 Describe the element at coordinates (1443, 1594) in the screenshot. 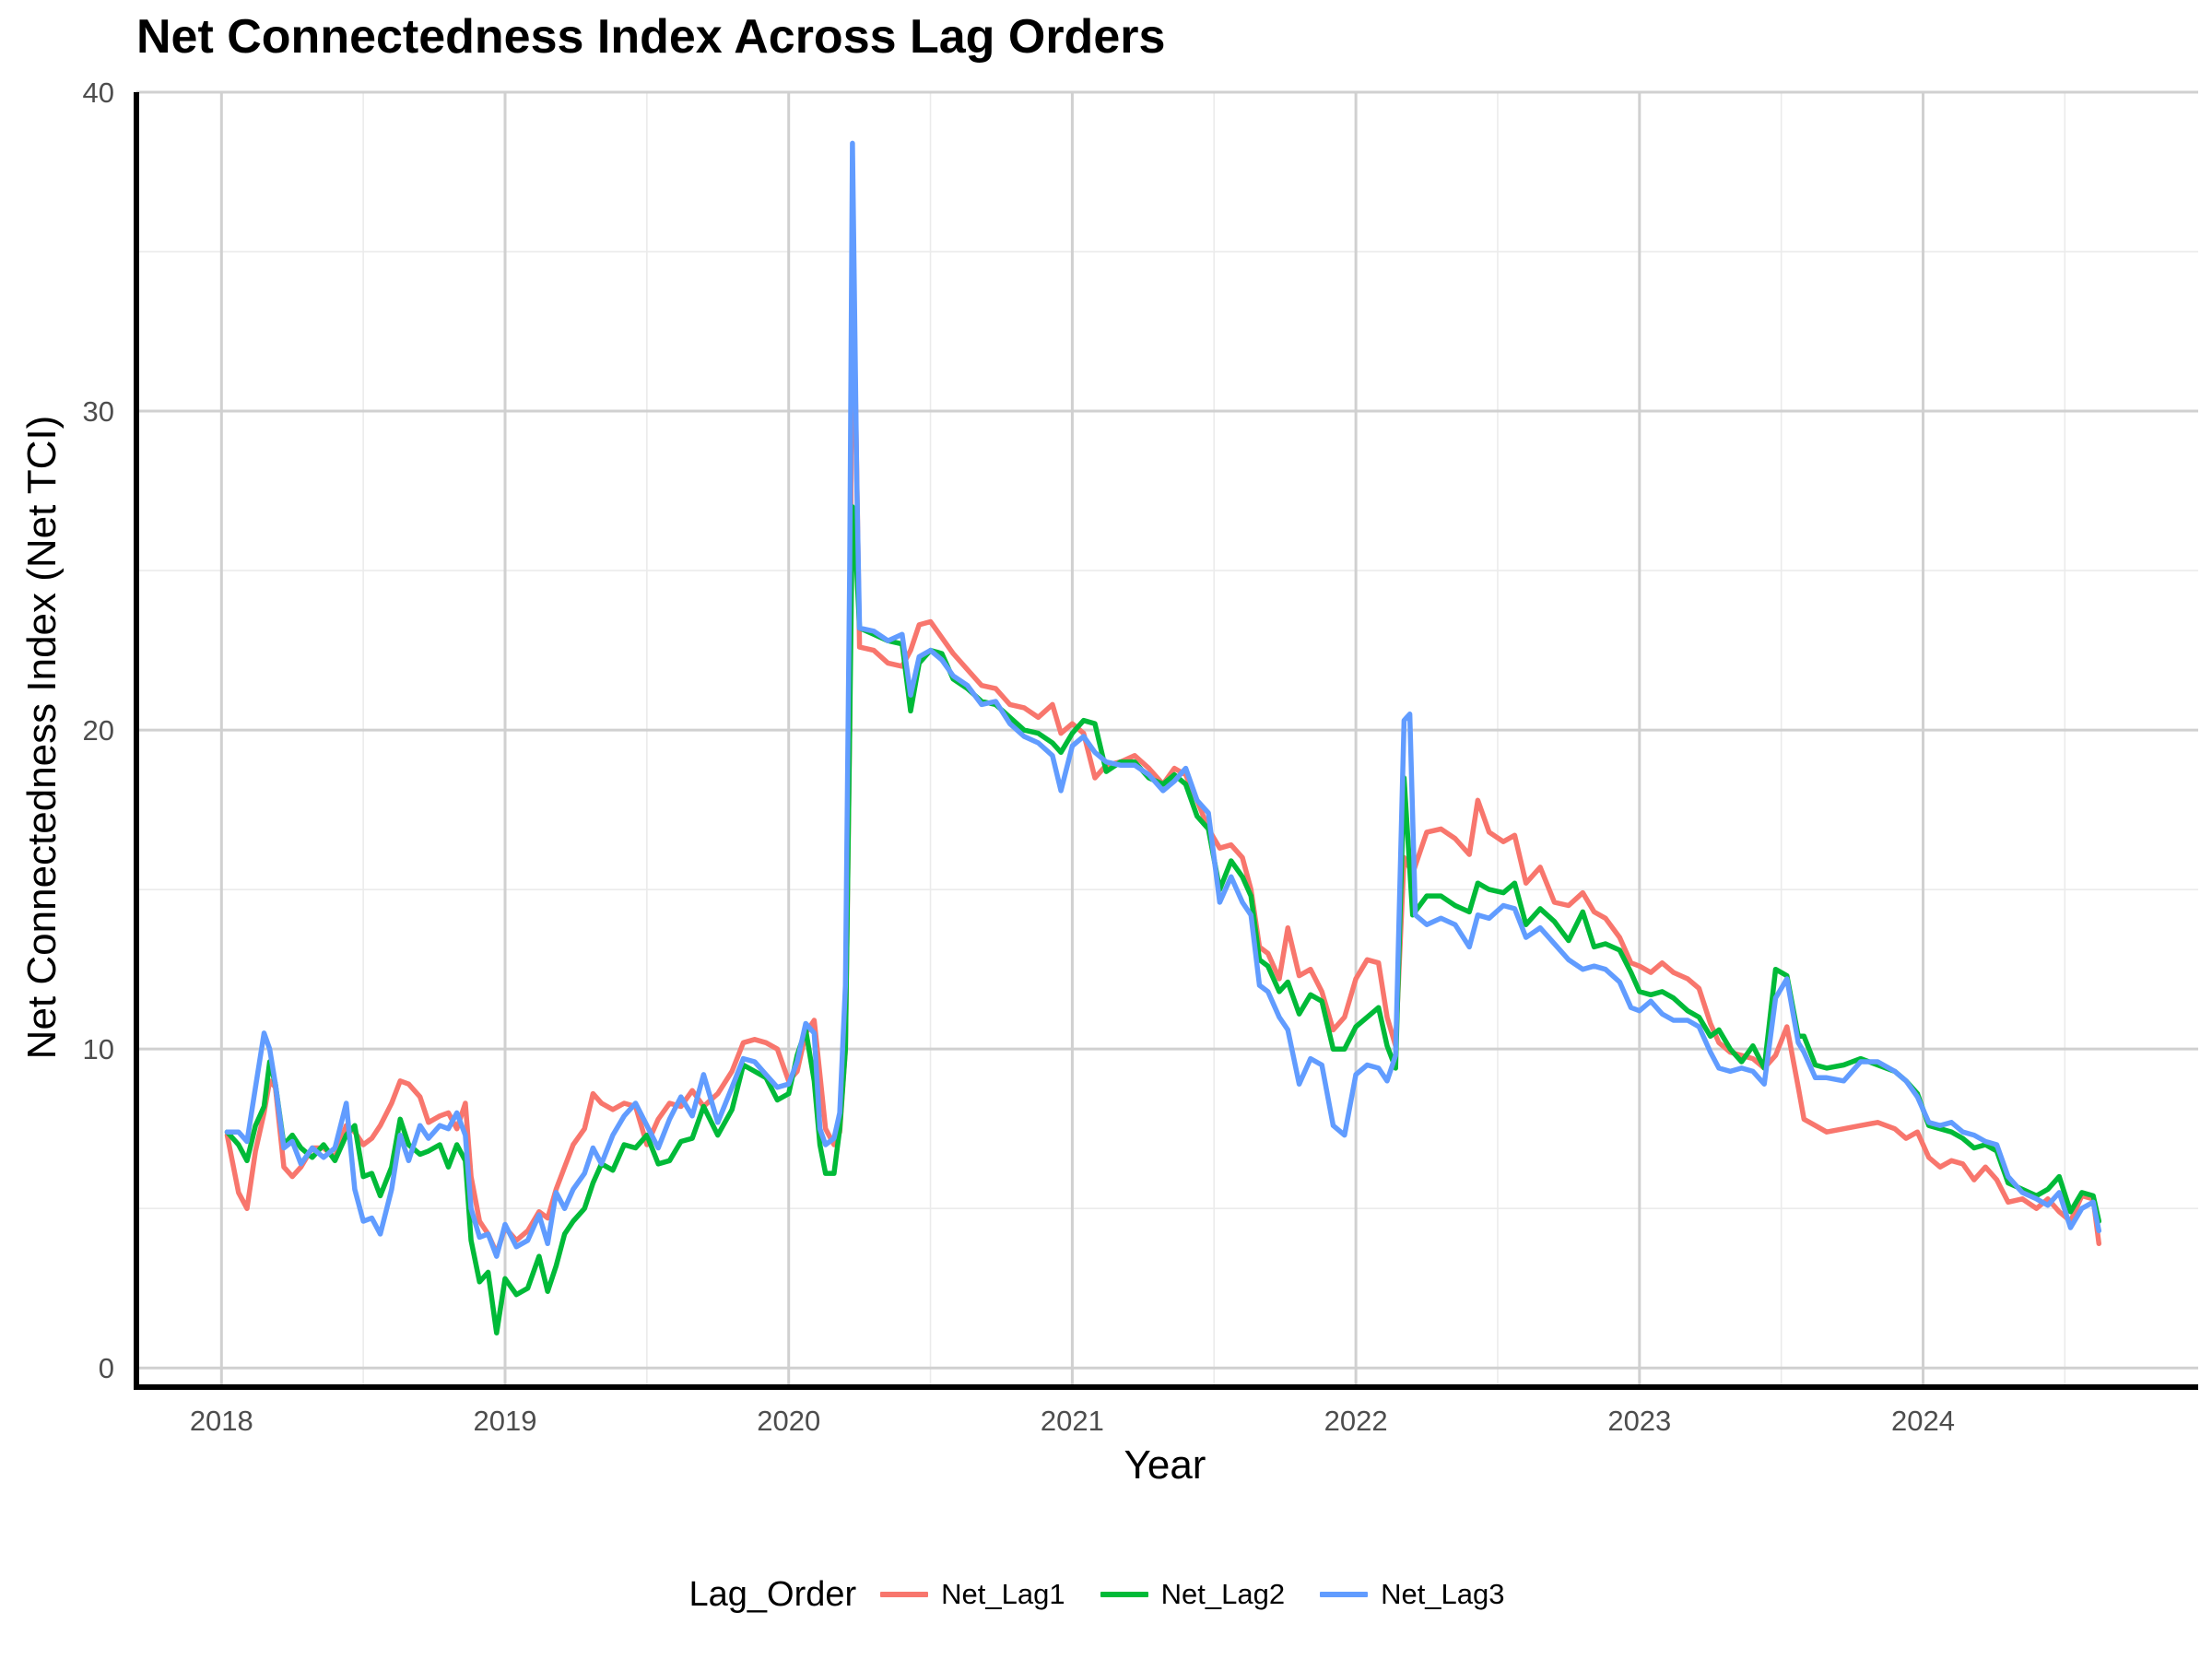

I see `legend-label: Net_Lag3` at that location.